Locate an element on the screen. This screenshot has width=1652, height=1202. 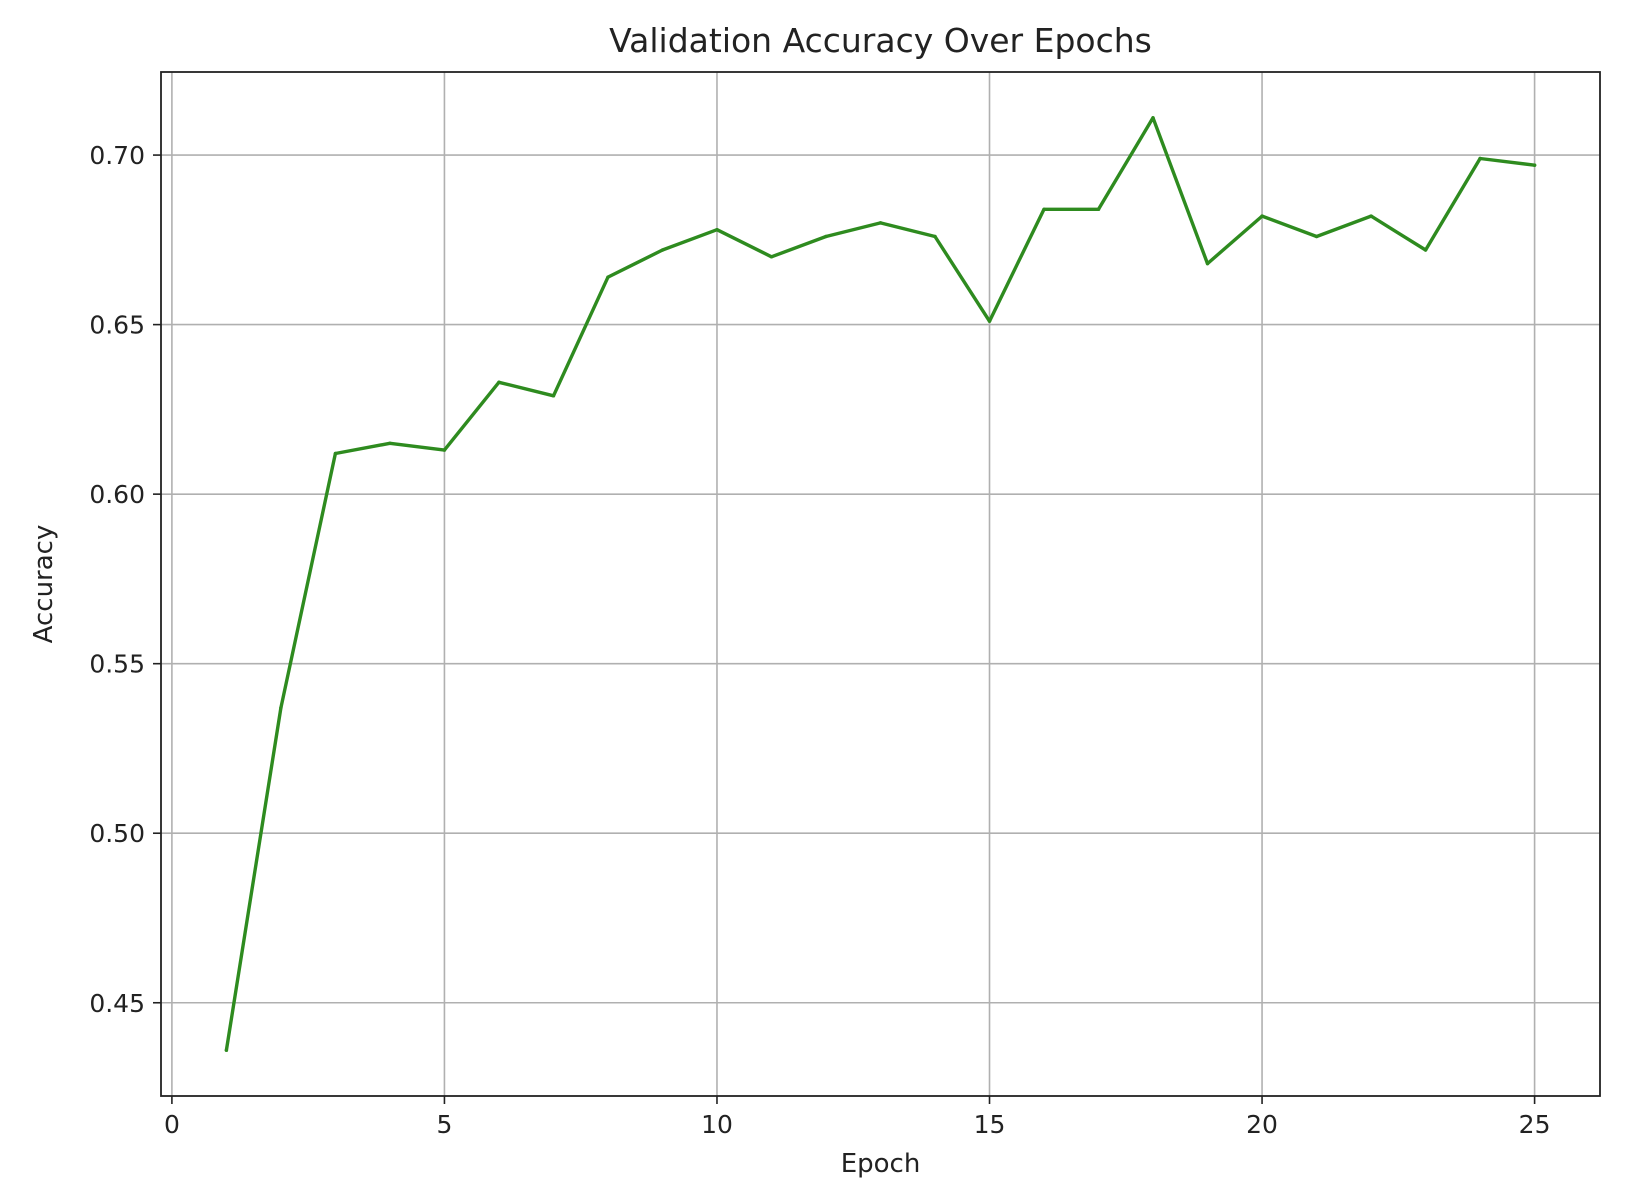
y-axis-label: Accuracy is located at coordinates (44, 584).